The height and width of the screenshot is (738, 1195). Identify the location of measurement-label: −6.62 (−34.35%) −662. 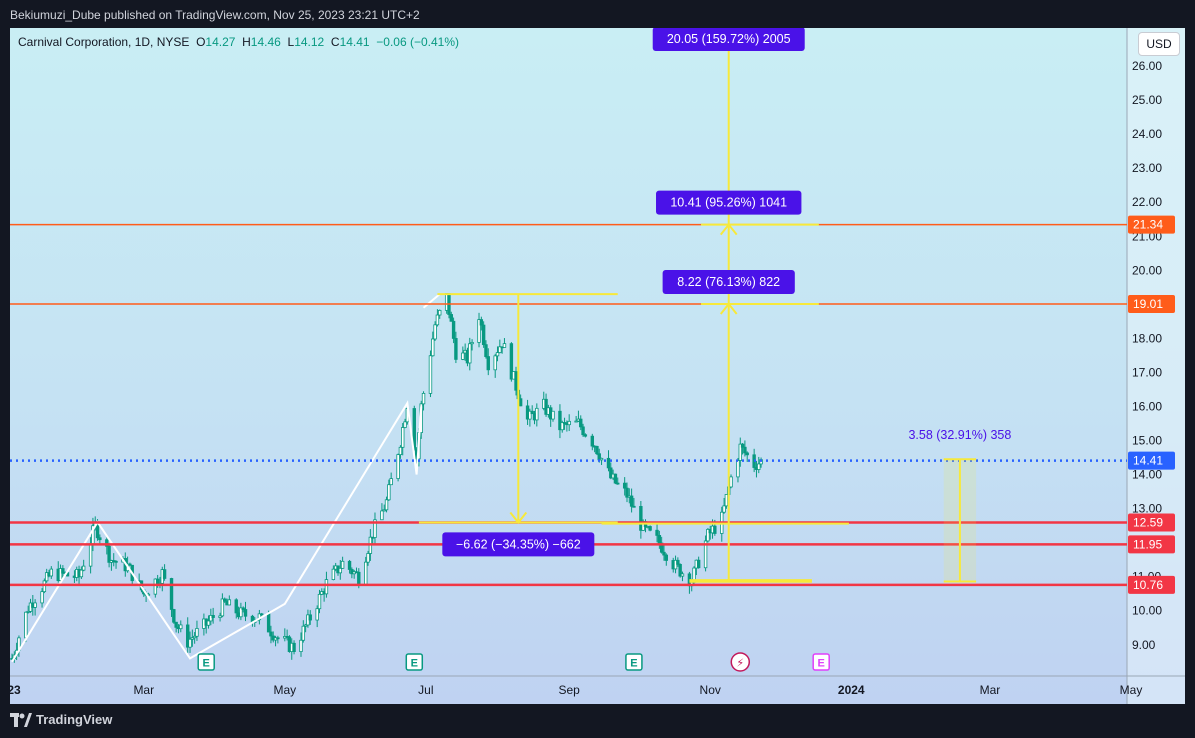
(518, 544).